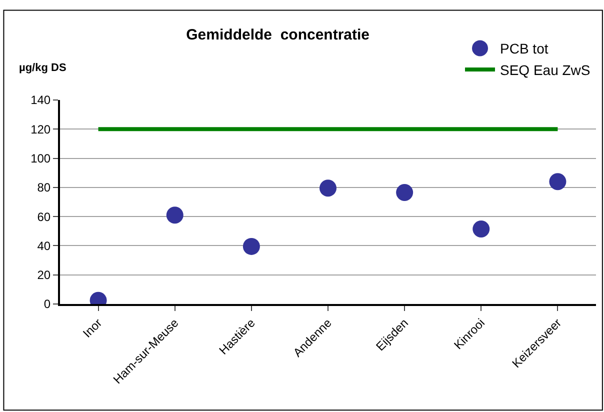 Image resolution: width=604 pixels, height=412 pixels. I want to click on chart-title: Gemiddelde concentratie, so click(278, 35).